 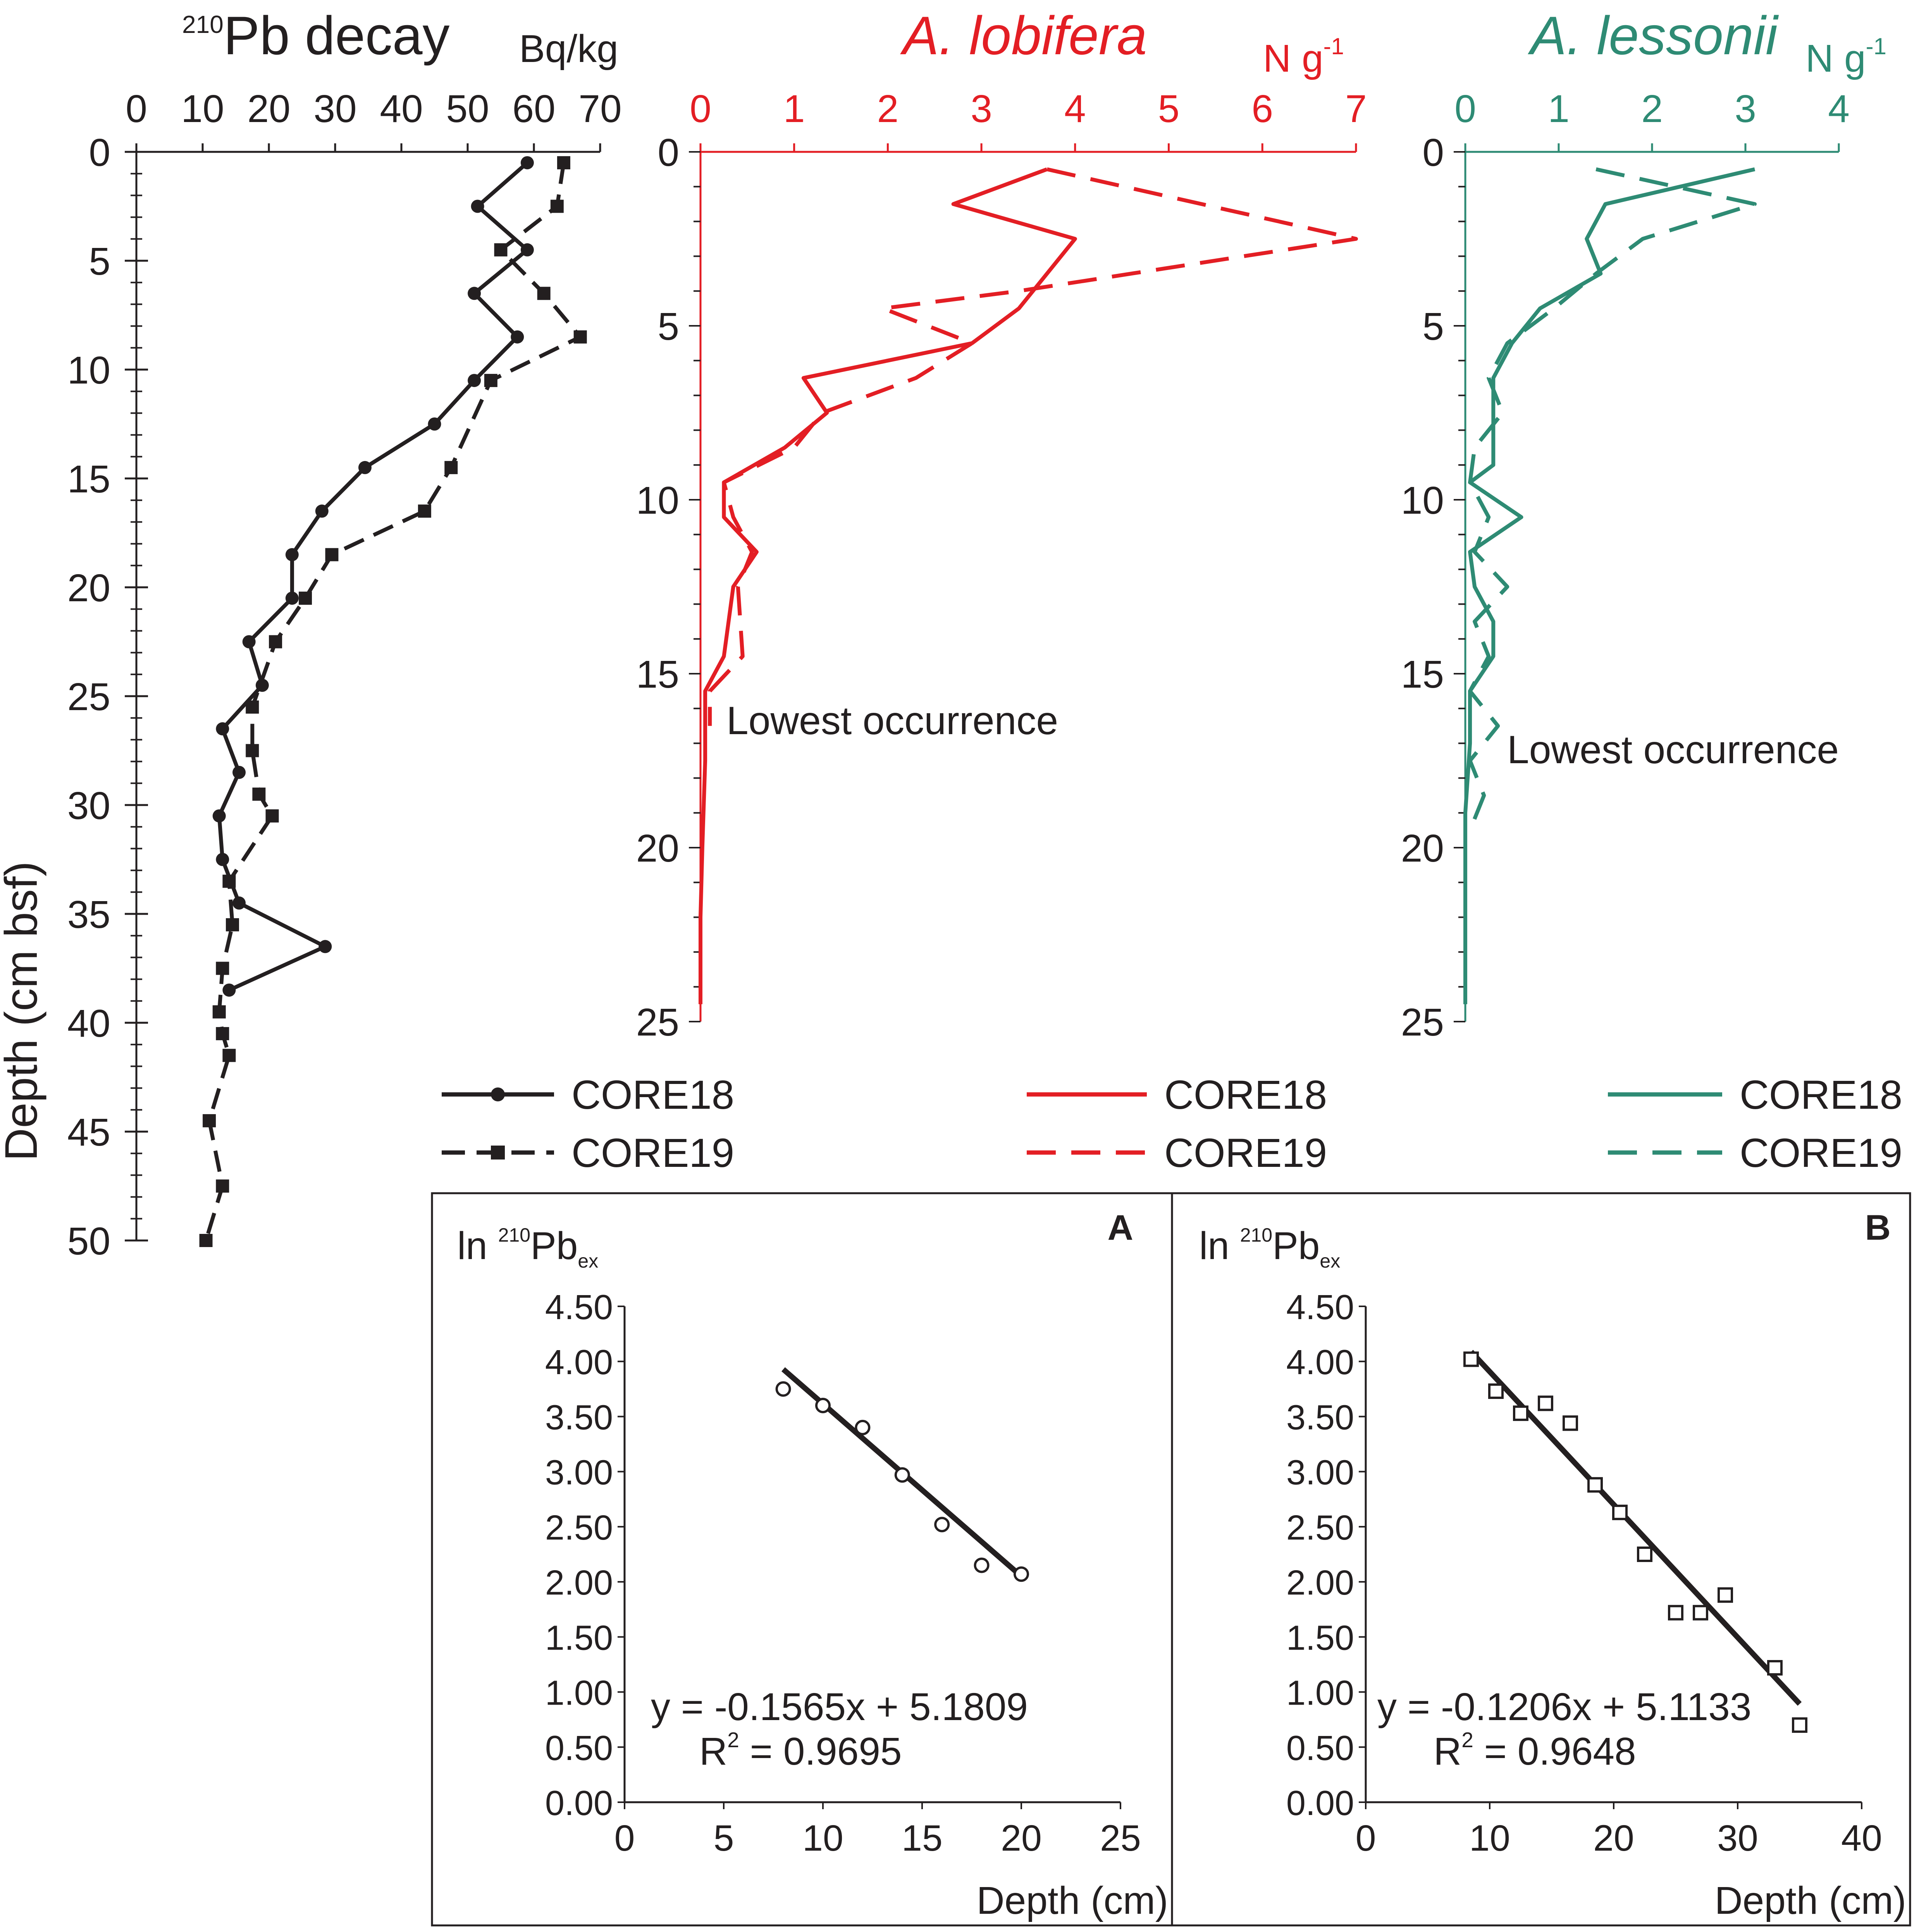 I want to click on inset-b-x-tick-label: 10, so click(x=1489, y=1838).